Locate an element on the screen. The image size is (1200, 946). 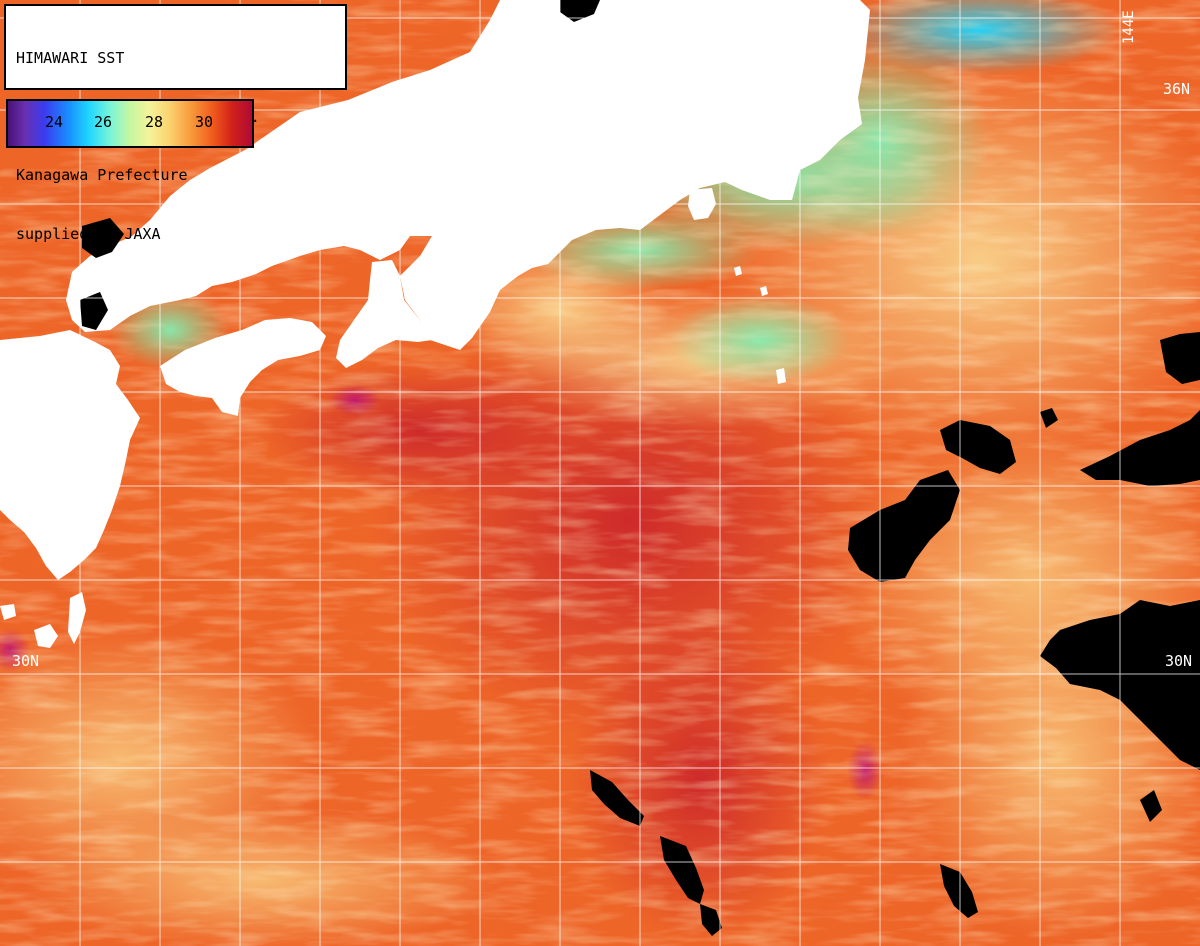
colorbar-tick-28: 28 is located at coordinates (154, 122).